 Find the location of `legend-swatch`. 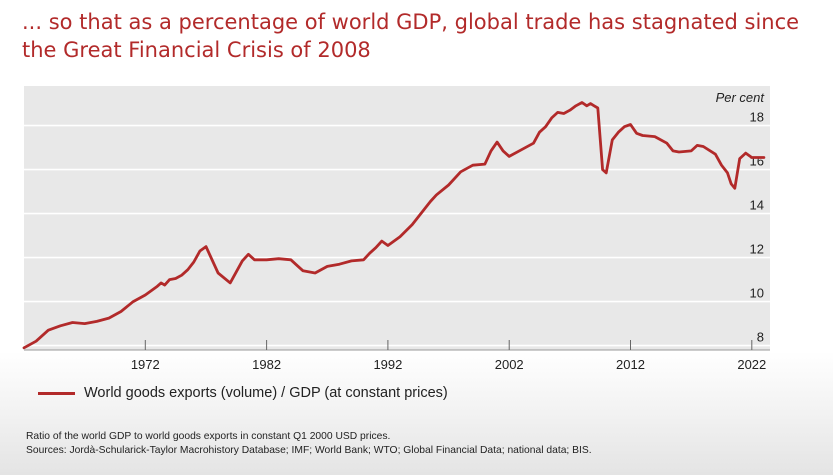

legend-swatch is located at coordinates (56, 393).